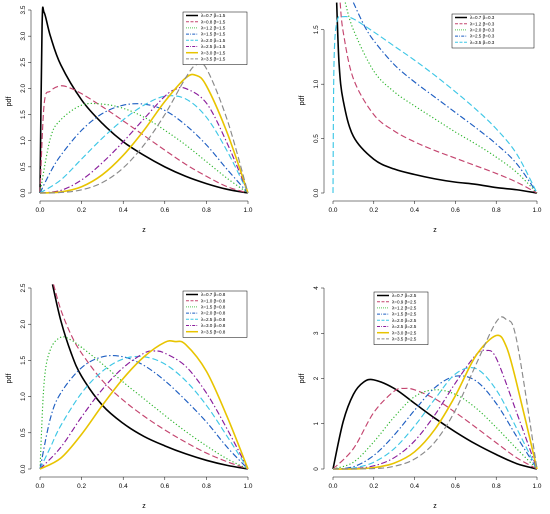 Image resolution: width=550 pixels, height=514 pixels. What do you see at coordinates (213, 319) in the screenshot?
I see `legend-label: λ=2.5 β=0.8` at bounding box center [213, 319].